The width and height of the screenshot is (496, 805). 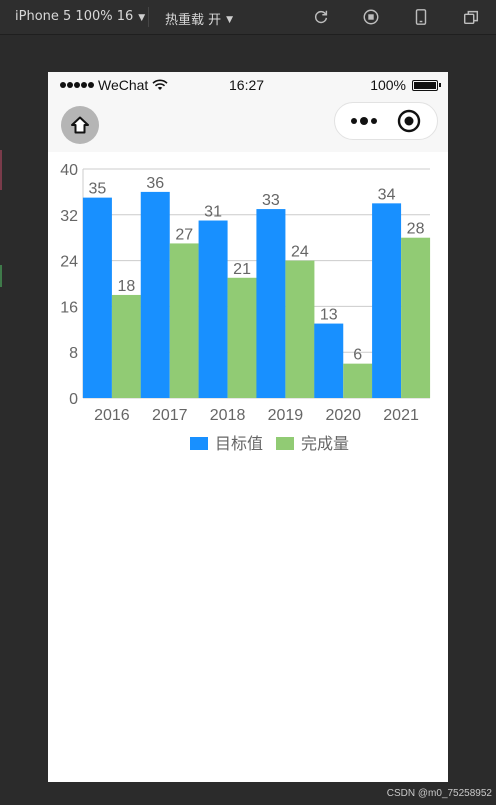 I want to click on status-time: 16:27, so click(x=247, y=85).